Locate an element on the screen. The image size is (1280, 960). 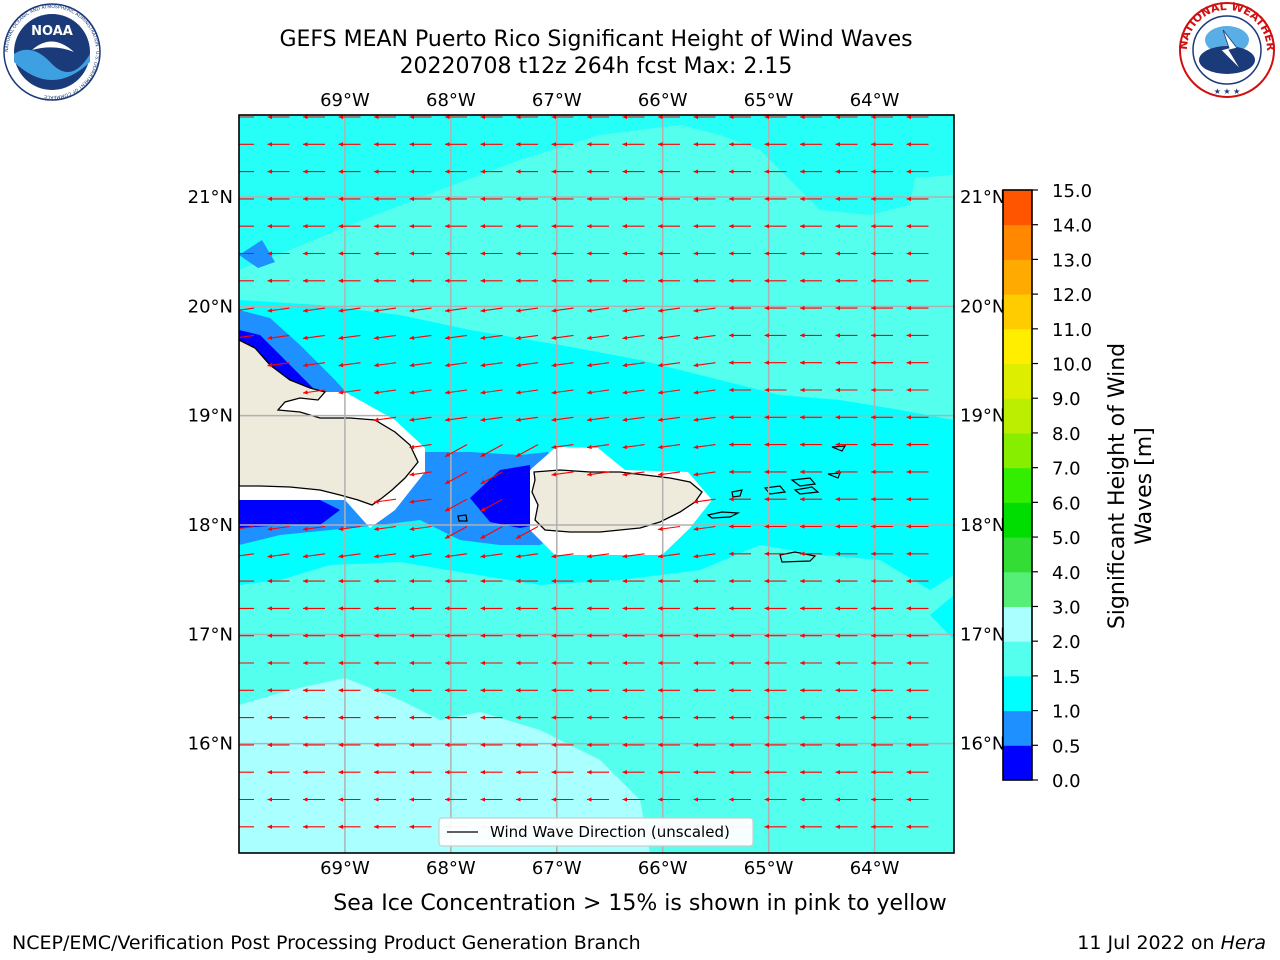
lat-tick-label-right: 21°N is located at coordinates (982, 197).